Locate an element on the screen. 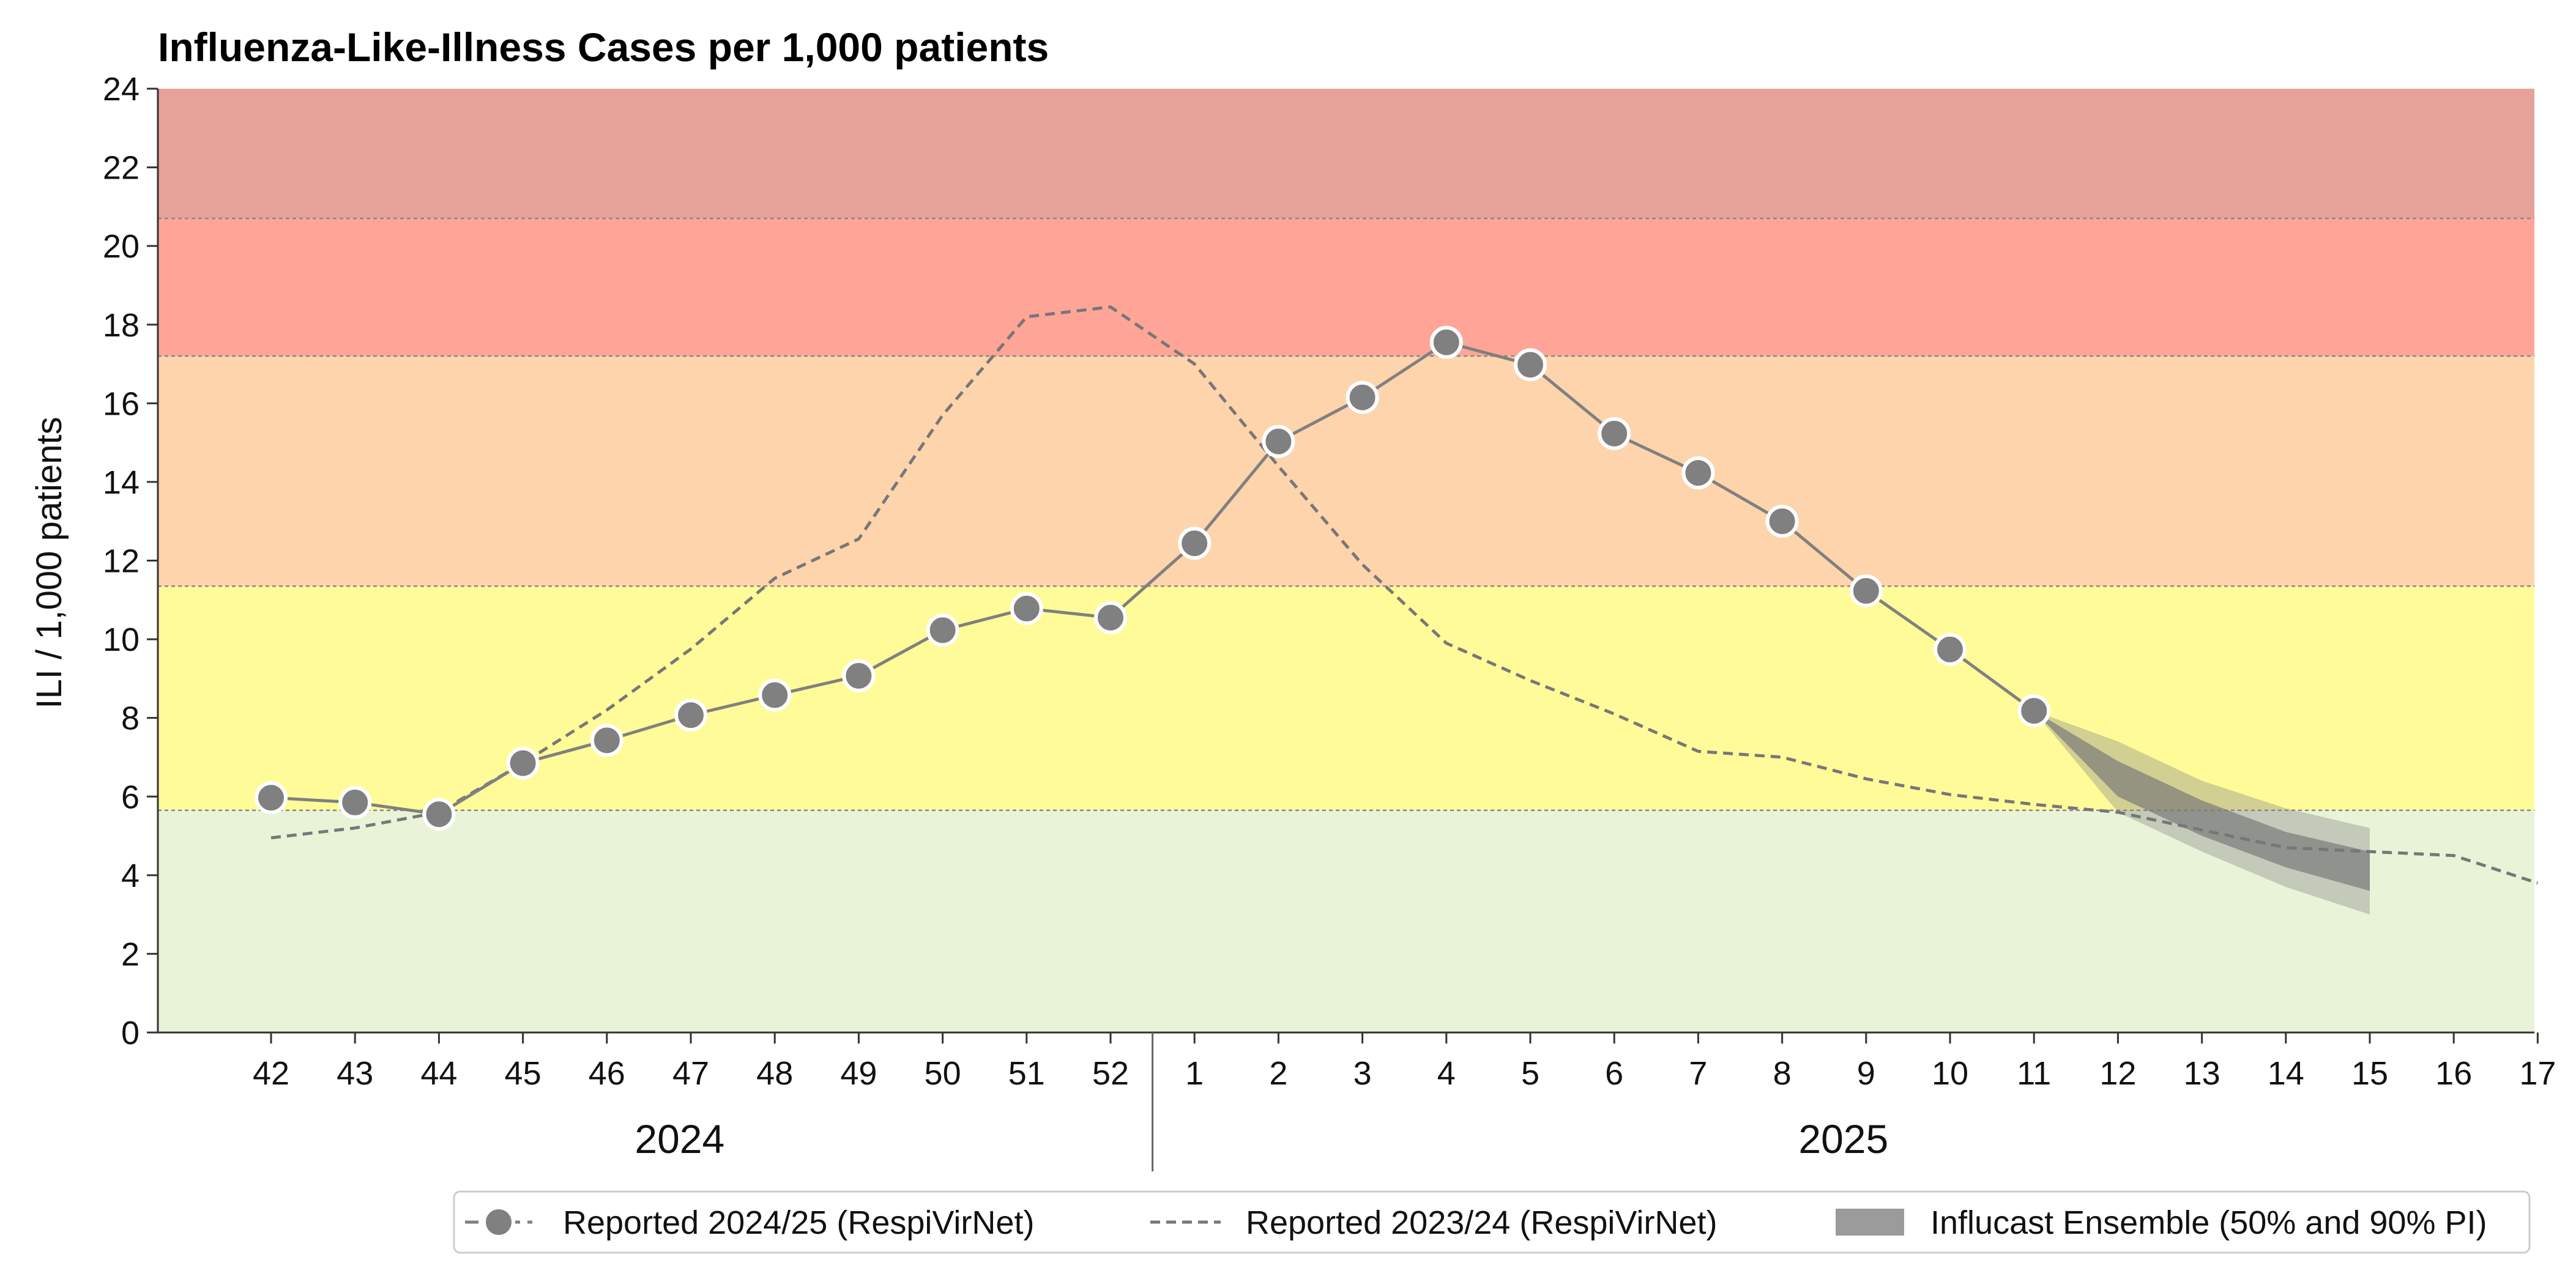 Image resolution: width=2576 pixels, height=1279 pixels. x-tick-label-1: 1 is located at coordinates (1194, 1073).